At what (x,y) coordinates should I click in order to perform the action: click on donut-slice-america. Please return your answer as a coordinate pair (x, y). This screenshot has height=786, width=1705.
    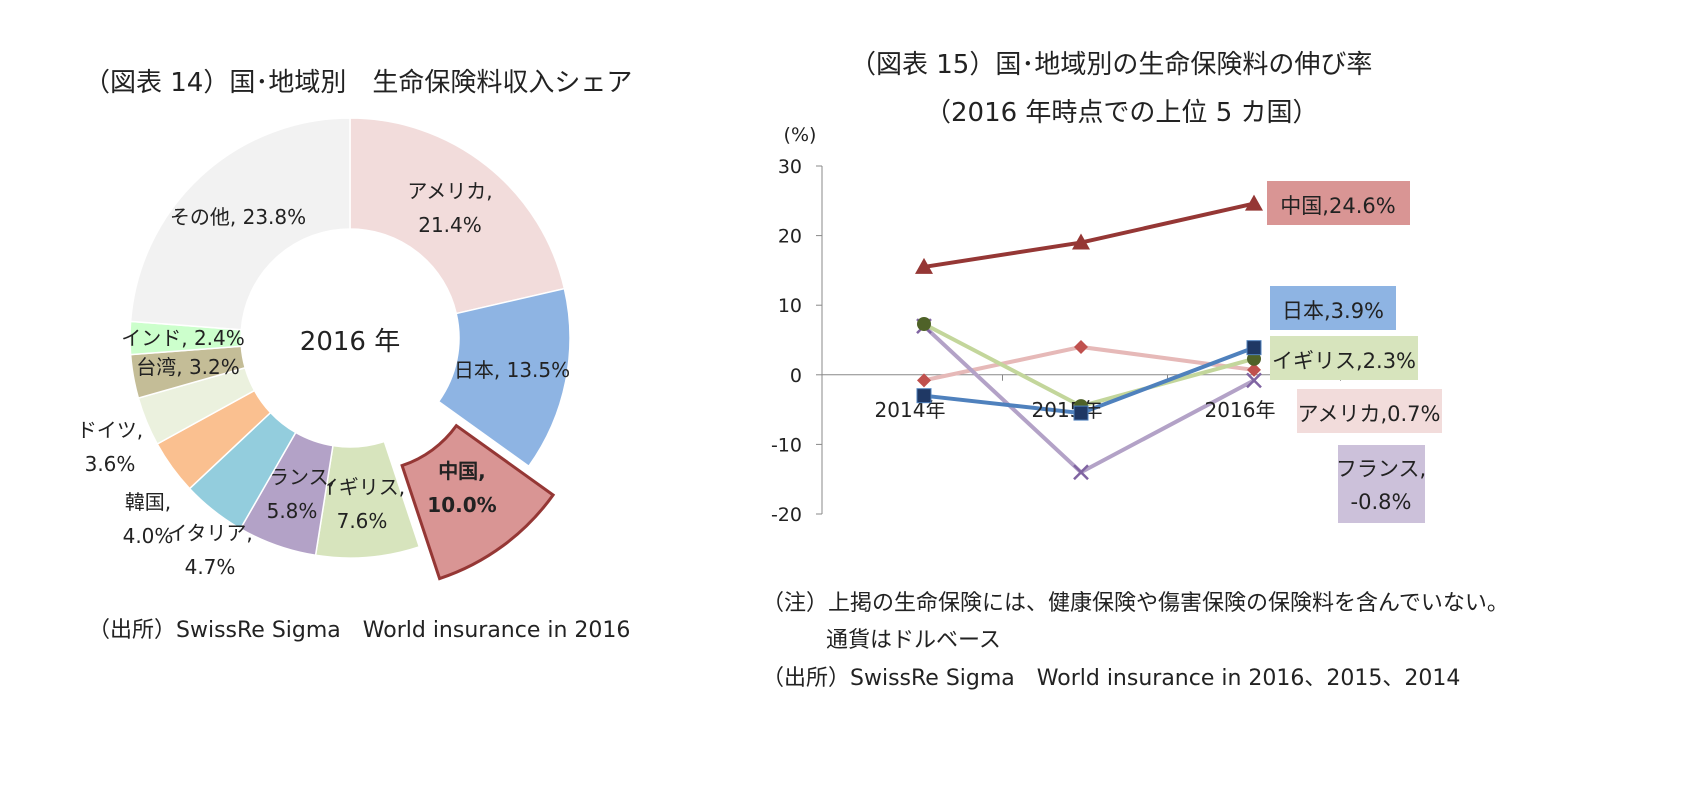
    Looking at the image, I should click on (457, 216).